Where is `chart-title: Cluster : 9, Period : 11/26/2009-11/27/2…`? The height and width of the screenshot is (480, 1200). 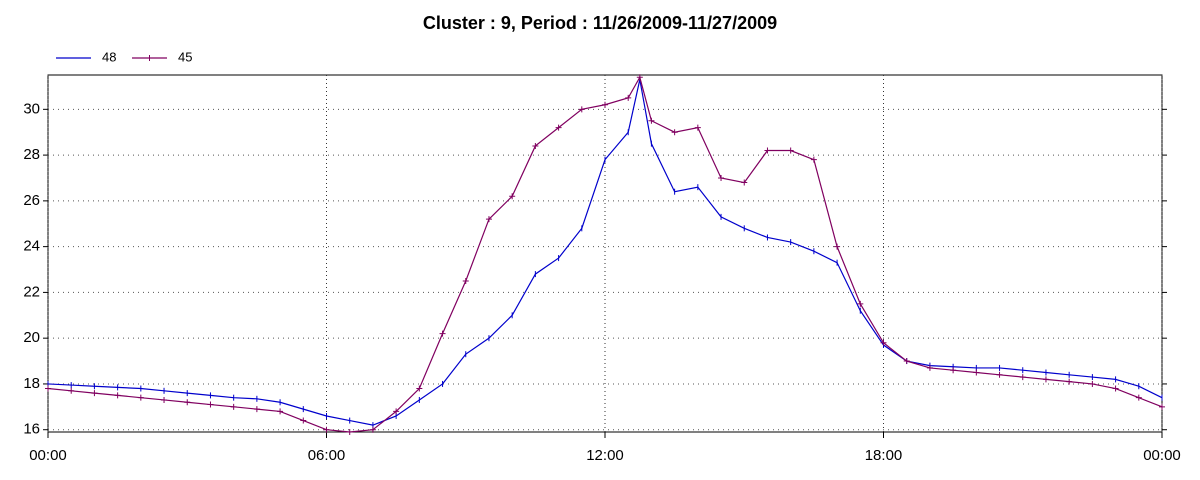
chart-title: Cluster : 9, Period : 11/26/2009-11/27/2… is located at coordinates (600, 23).